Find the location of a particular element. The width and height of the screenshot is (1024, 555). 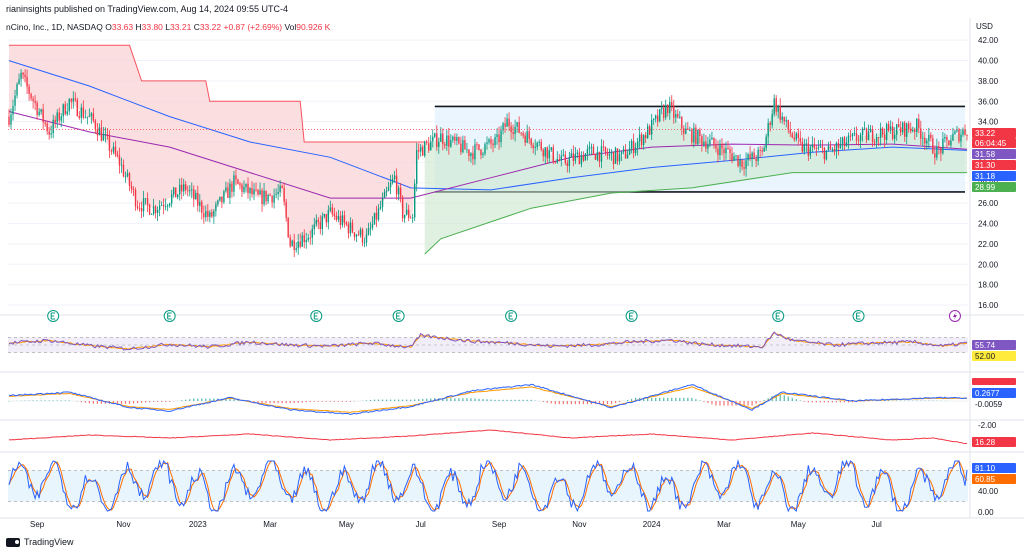

earnings-e-icon is located at coordinates (169, 316).